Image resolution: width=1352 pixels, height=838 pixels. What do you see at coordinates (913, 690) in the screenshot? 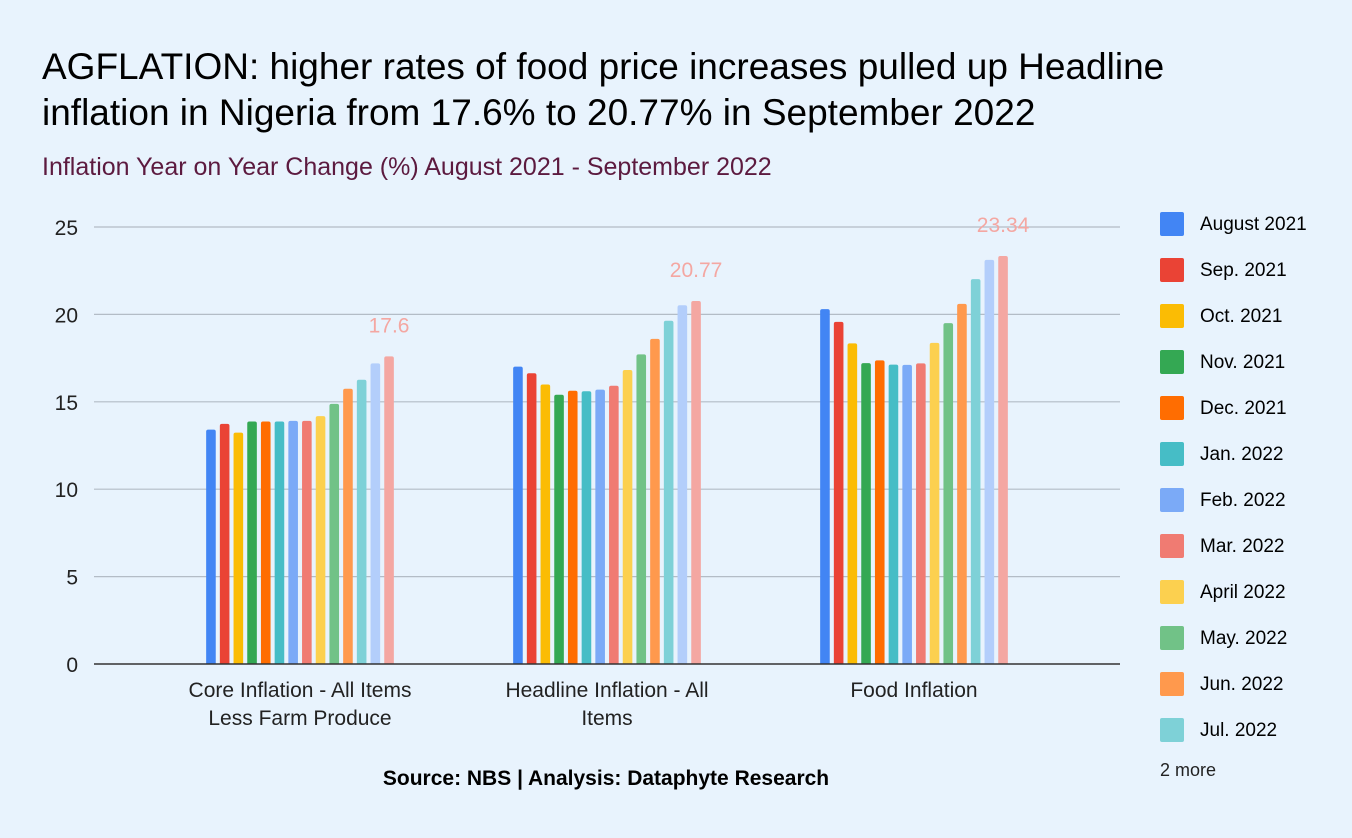
I see `x-tick-label: Food Inflation` at bounding box center [913, 690].